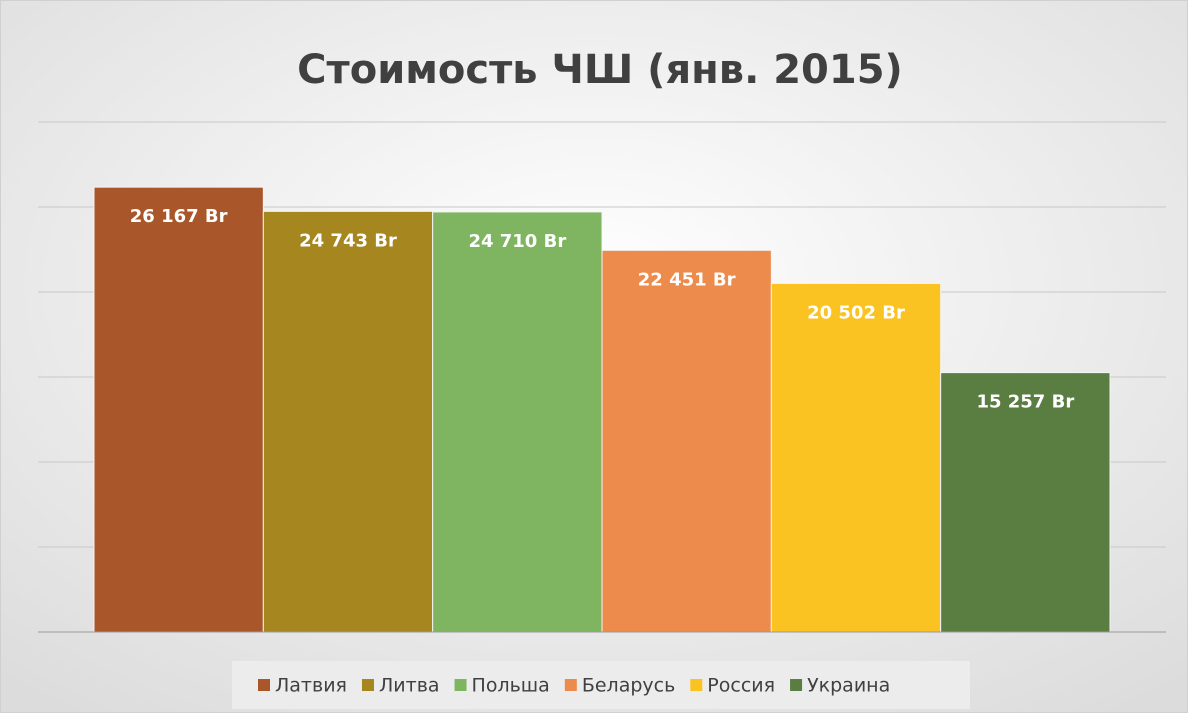 The width and height of the screenshot is (1188, 713). What do you see at coordinates (311, 686) in the screenshot?
I see `legend-label: Латвия` at bounding box center [311, 686].